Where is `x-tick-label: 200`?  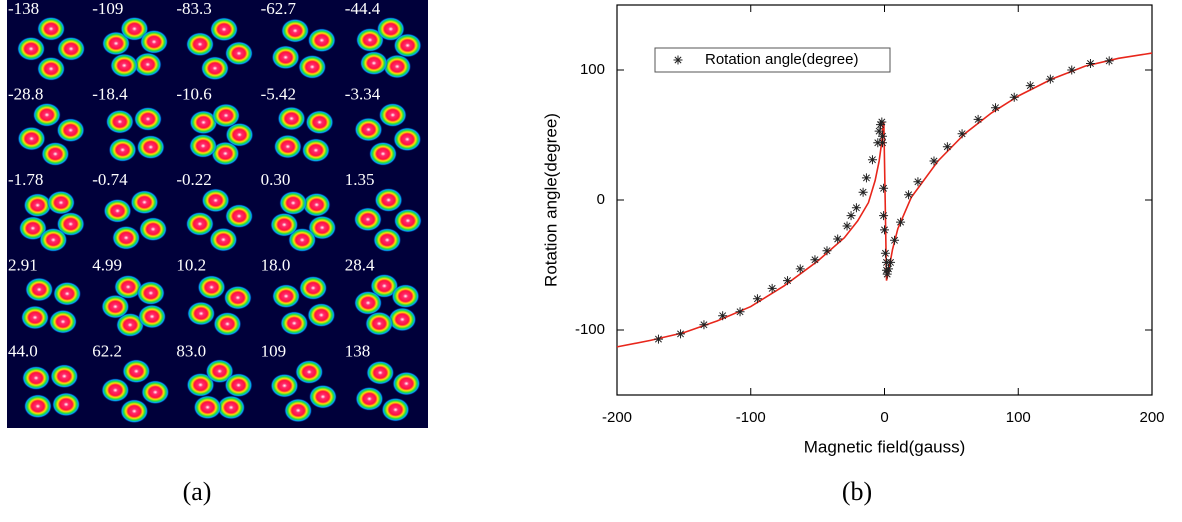
x-tick-label: 200 is located at coordinates (1151, 417).